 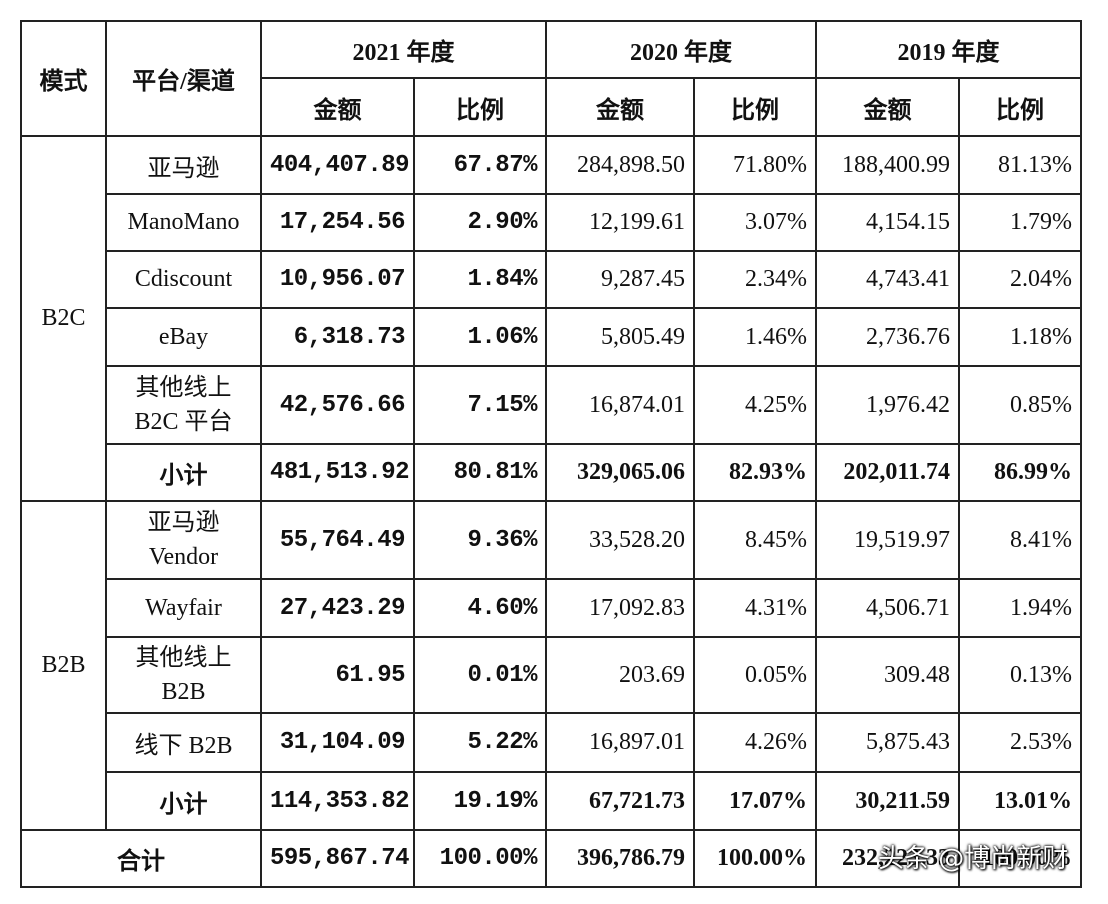 What do you see at coordinates (183, 540) in the screenshot?
I see `platform-cell: 亚马逊 Vendor` at bounding box center [183, 540].